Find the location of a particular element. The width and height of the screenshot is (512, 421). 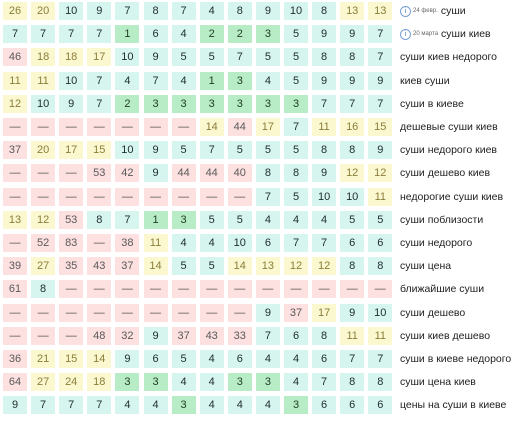

keyword-text: суши киев недорого is located at coordinates (448, 57).